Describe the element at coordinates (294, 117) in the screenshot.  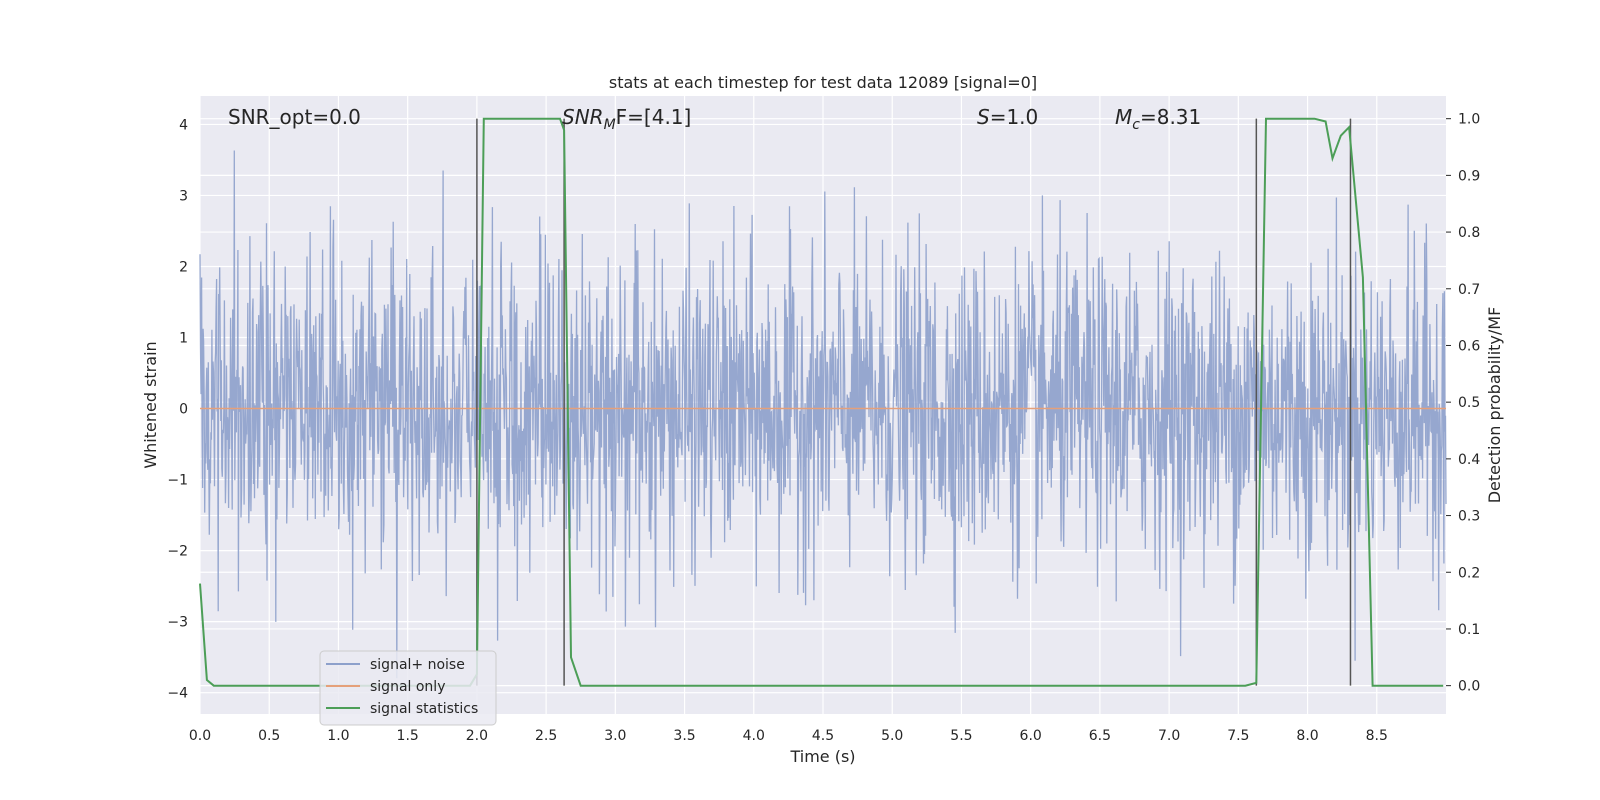
I see `annotation-snr-opt: SNR_opt=0.0` at that location.